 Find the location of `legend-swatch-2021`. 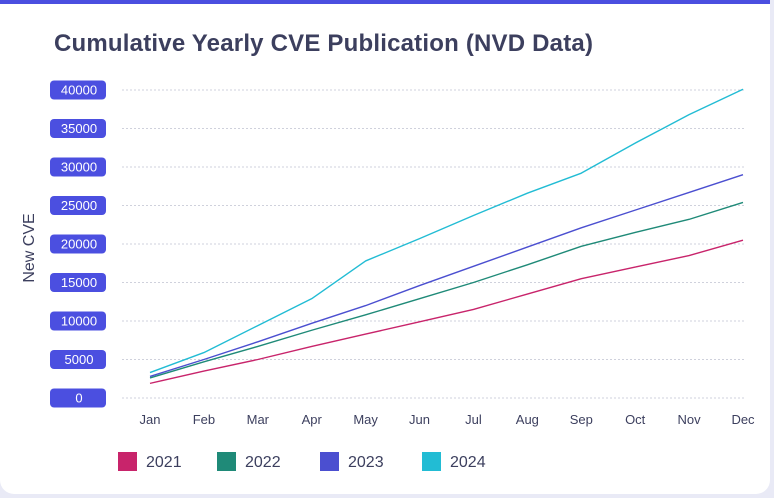

legend-swatch-2021 is located at coordinates (127, 461).